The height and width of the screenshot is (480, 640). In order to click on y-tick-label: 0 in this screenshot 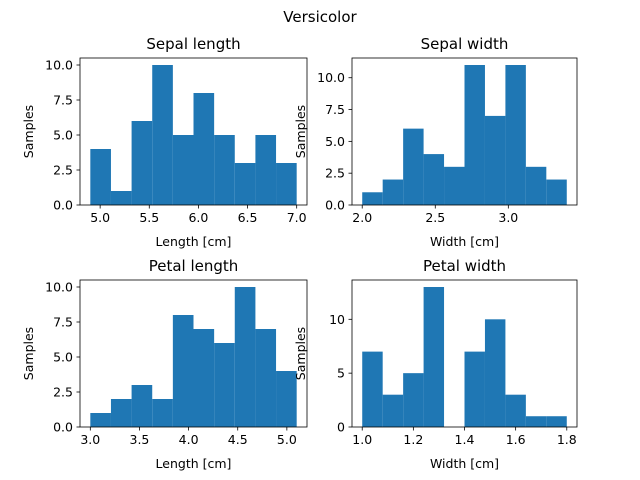, I will do `click(341, 427)`.